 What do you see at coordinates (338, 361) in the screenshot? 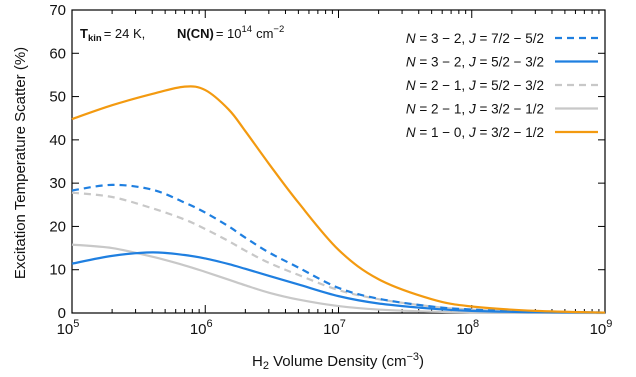
I see `x-axis-label: H2 Volume Density (cm−3)` at bounding box center [338, 361].